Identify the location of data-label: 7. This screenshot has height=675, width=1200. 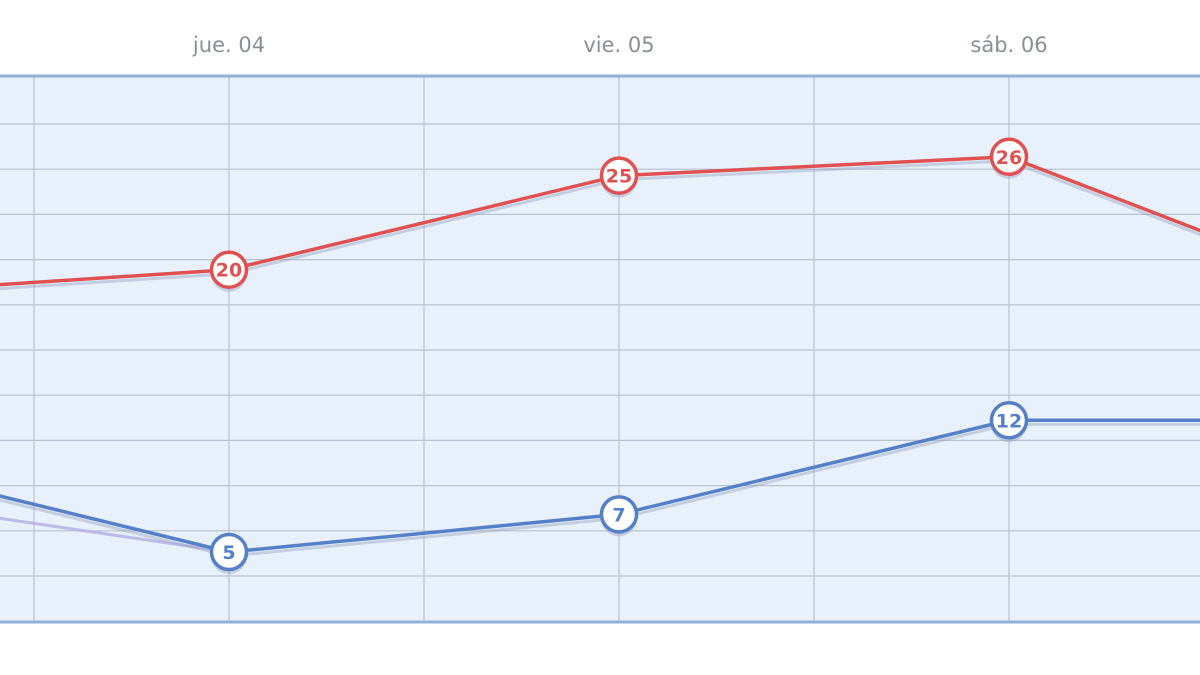
(618, 515).